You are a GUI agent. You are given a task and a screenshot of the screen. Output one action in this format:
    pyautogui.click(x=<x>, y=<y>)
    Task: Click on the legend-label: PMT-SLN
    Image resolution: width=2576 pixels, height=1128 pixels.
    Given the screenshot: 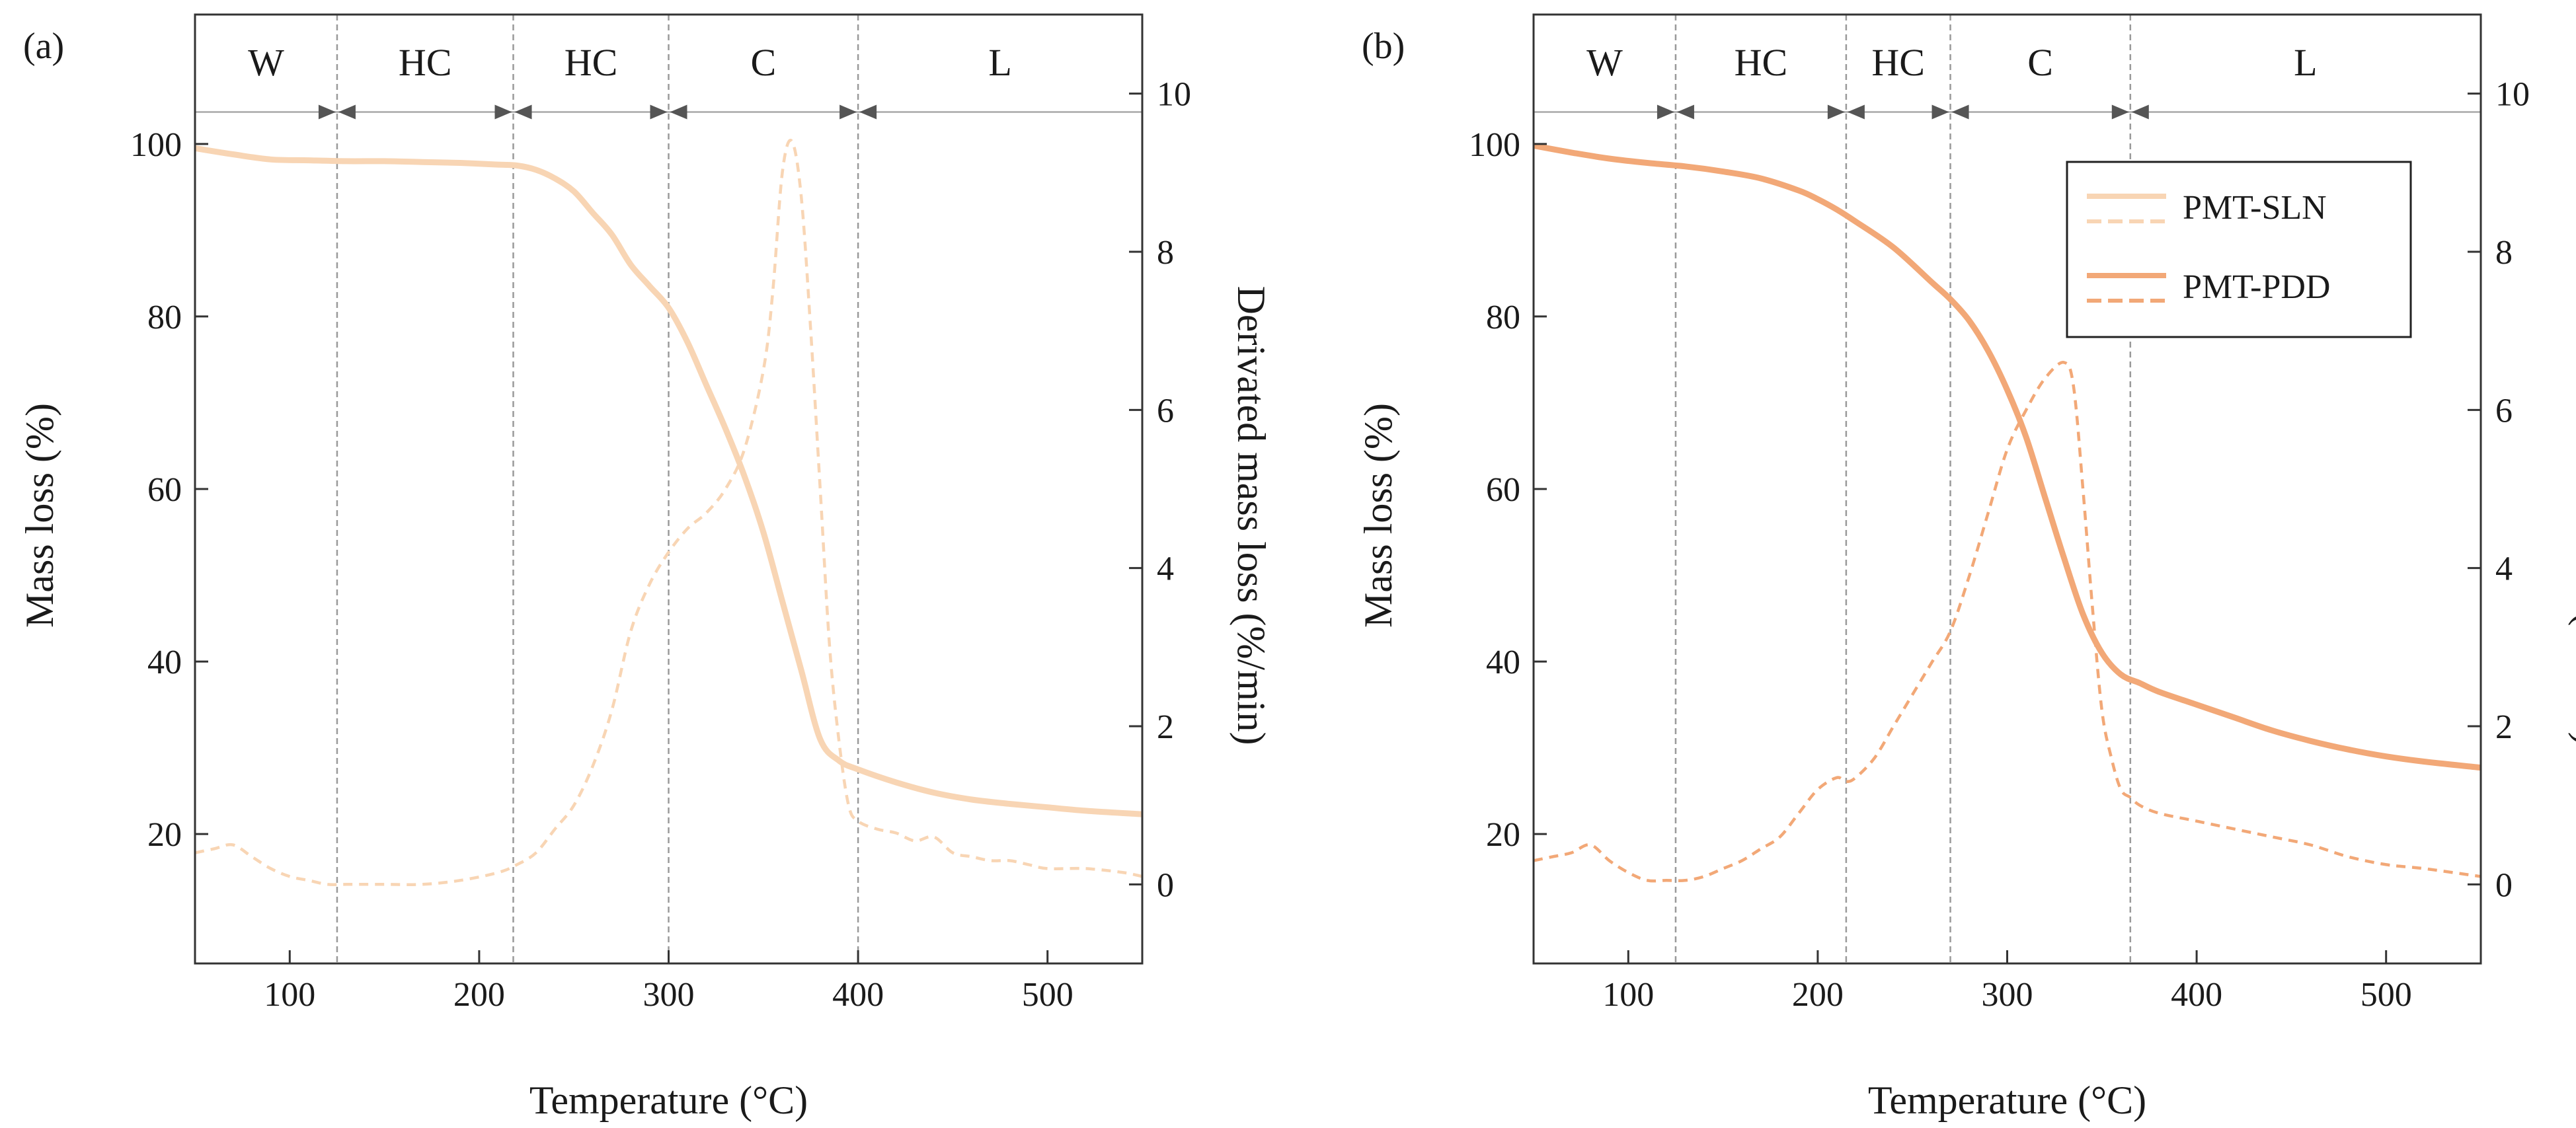 What is the action you would take?
    pyautogui.click(x=2255, y=208)
    